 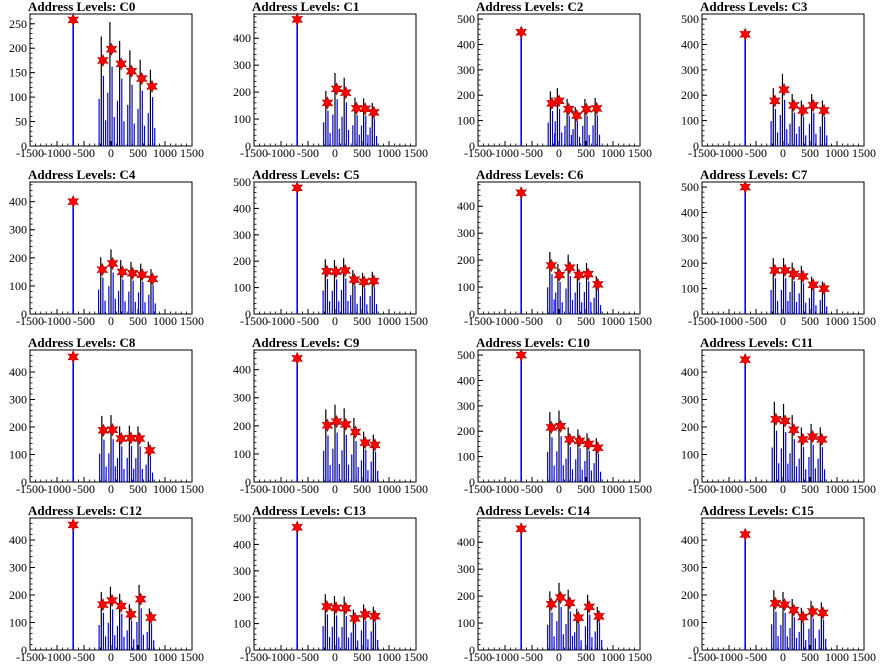 What do you see at coordinates (309, 510) in the screenshot?
I see `chart-title: Address Levels: C13` at bounding box center [309, 510].